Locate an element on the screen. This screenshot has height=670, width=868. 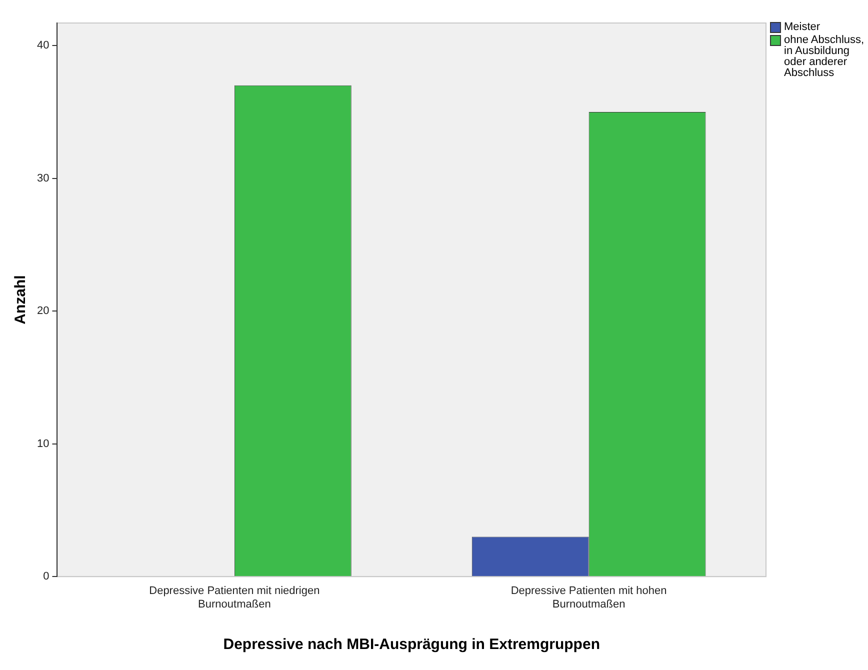
y-axis-title: Anzahl is located at coordinates (21, 299).